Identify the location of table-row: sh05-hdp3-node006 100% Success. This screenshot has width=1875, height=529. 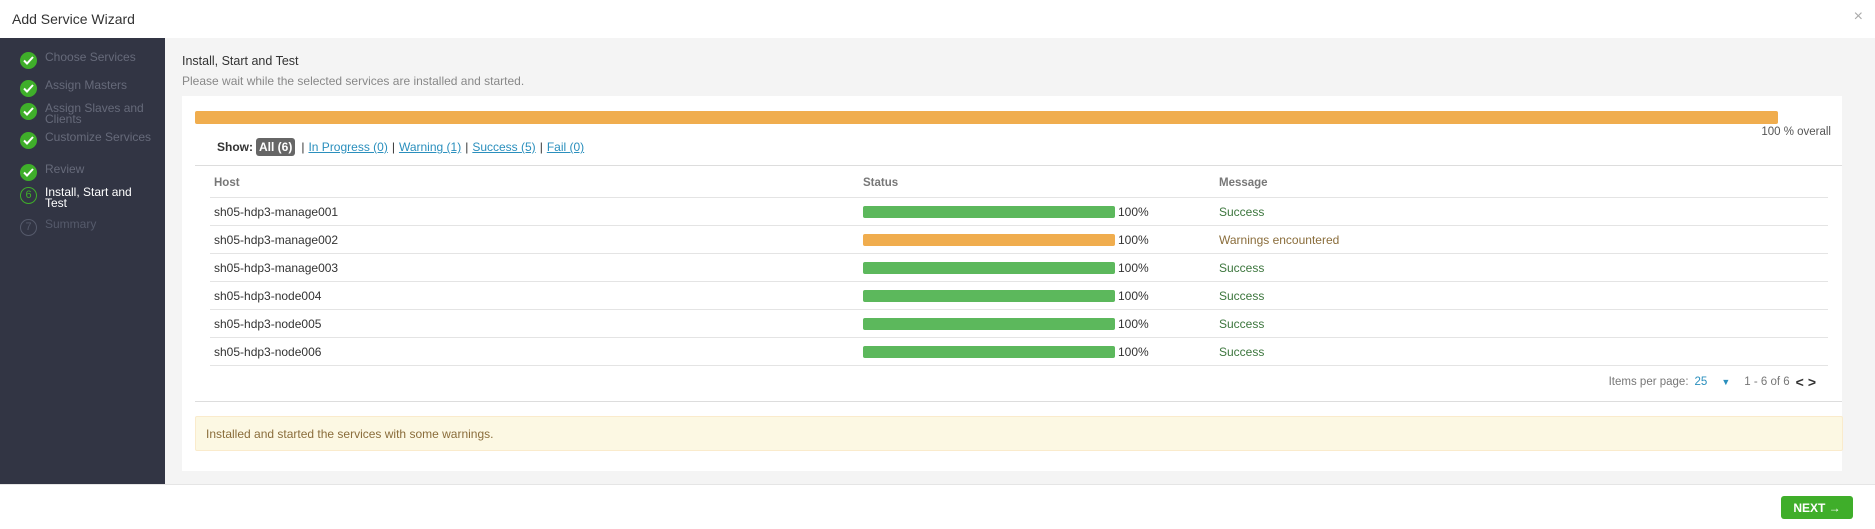
(1019, 351).